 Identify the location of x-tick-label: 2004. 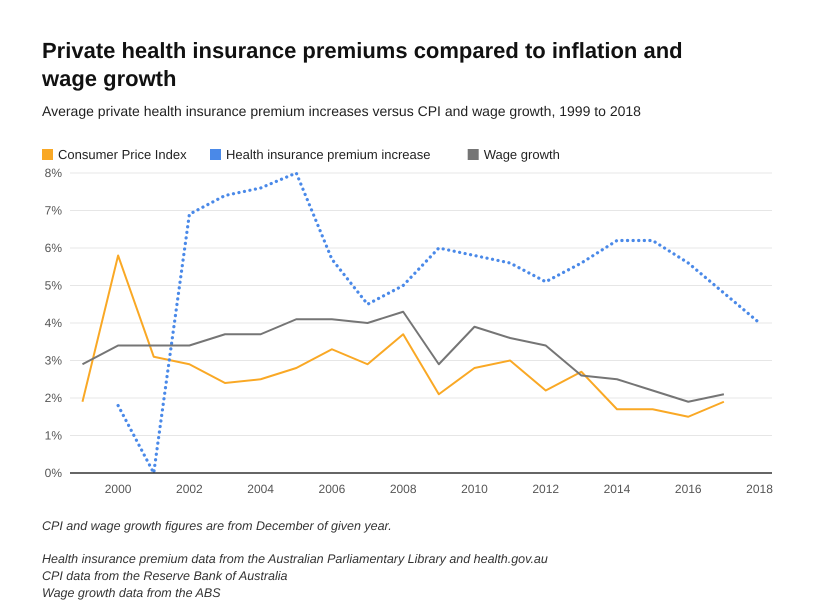
(260, 489).